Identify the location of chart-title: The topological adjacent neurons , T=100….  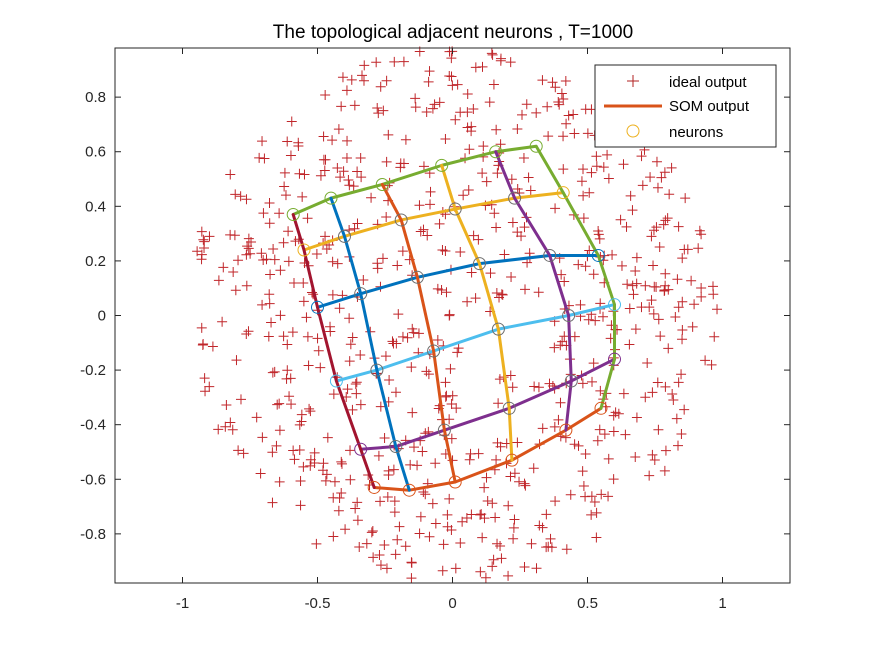
(453, 32).